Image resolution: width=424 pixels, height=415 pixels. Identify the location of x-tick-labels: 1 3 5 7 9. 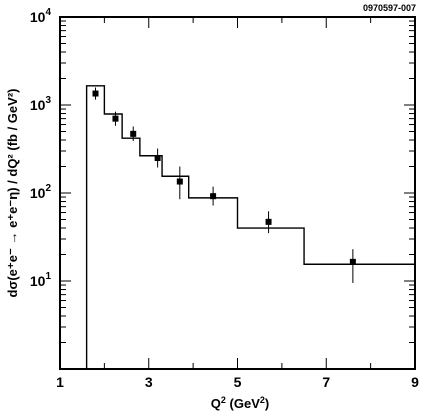
(237, 382).